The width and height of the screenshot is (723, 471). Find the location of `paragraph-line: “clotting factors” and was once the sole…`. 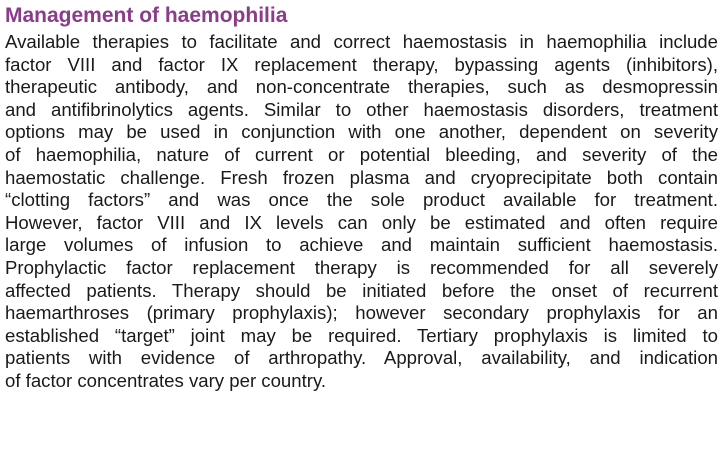

paragraph-line: “clotting factors” and was once the sole… is located at coordinates (361, 200).